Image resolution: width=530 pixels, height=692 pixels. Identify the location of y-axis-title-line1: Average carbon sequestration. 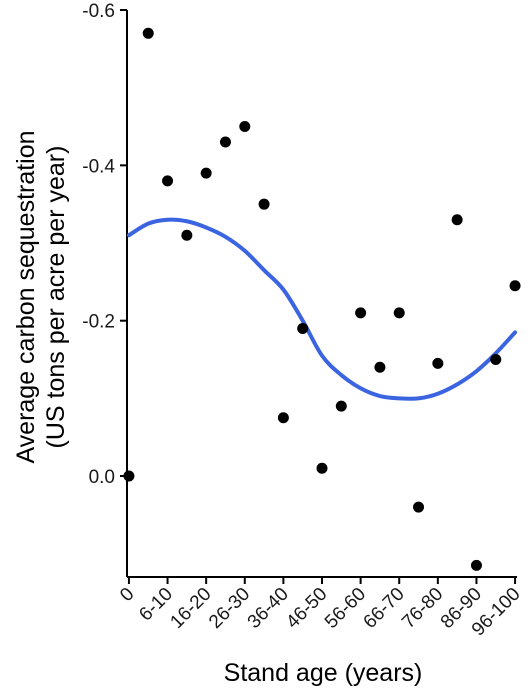
(26, 296).